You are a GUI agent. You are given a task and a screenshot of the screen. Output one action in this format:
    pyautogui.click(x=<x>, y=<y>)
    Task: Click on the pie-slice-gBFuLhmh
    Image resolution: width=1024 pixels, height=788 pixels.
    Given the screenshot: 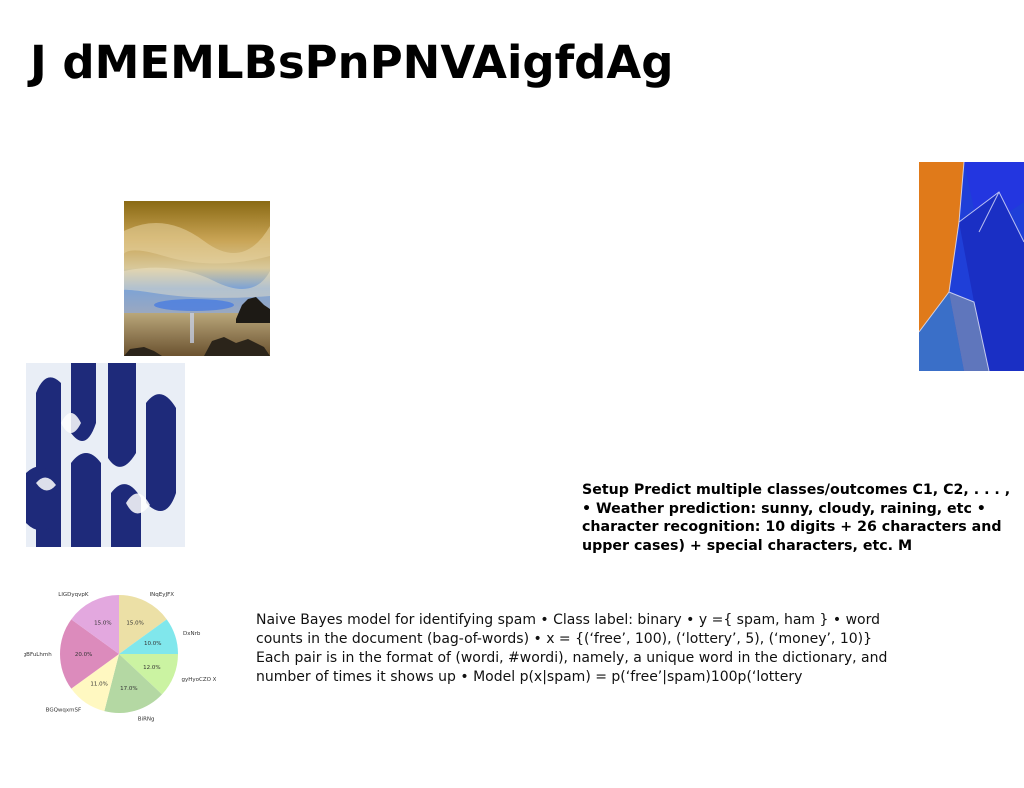 What is the action you would take?
    pyautogui.click(x=89, y=654)
    